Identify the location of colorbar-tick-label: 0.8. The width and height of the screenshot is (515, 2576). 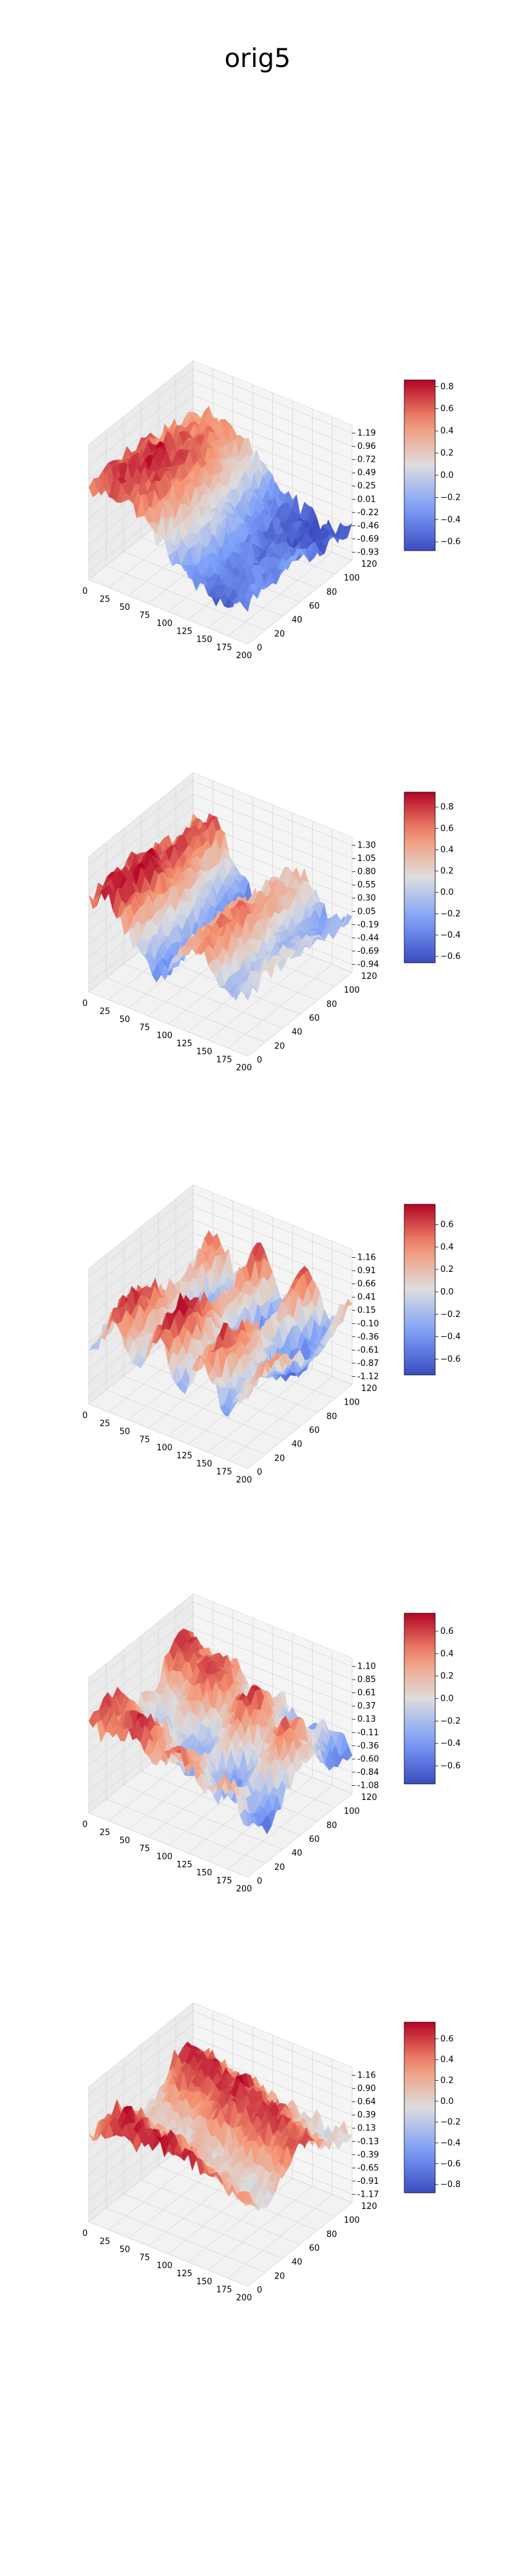
(447, 387).